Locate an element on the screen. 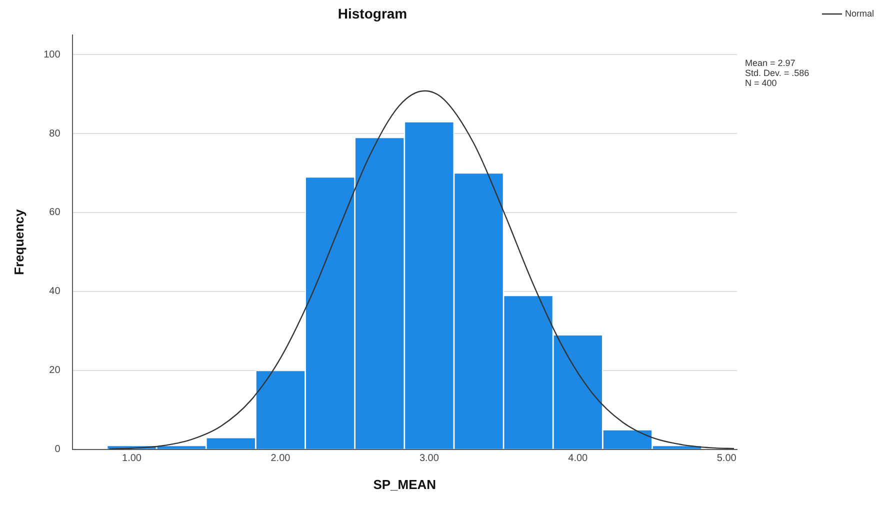 This screenshot has height=507, width=883. x-axis-title: SP_MEAN is located at coordinates (404, 484).